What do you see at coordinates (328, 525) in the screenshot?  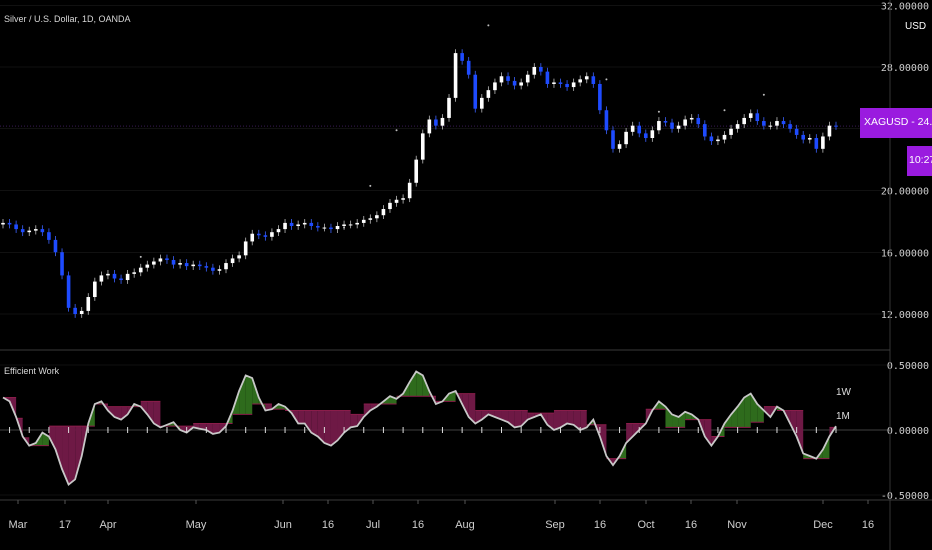 I see `x-tick-label-5: 16` at bounding box center [328, 525].